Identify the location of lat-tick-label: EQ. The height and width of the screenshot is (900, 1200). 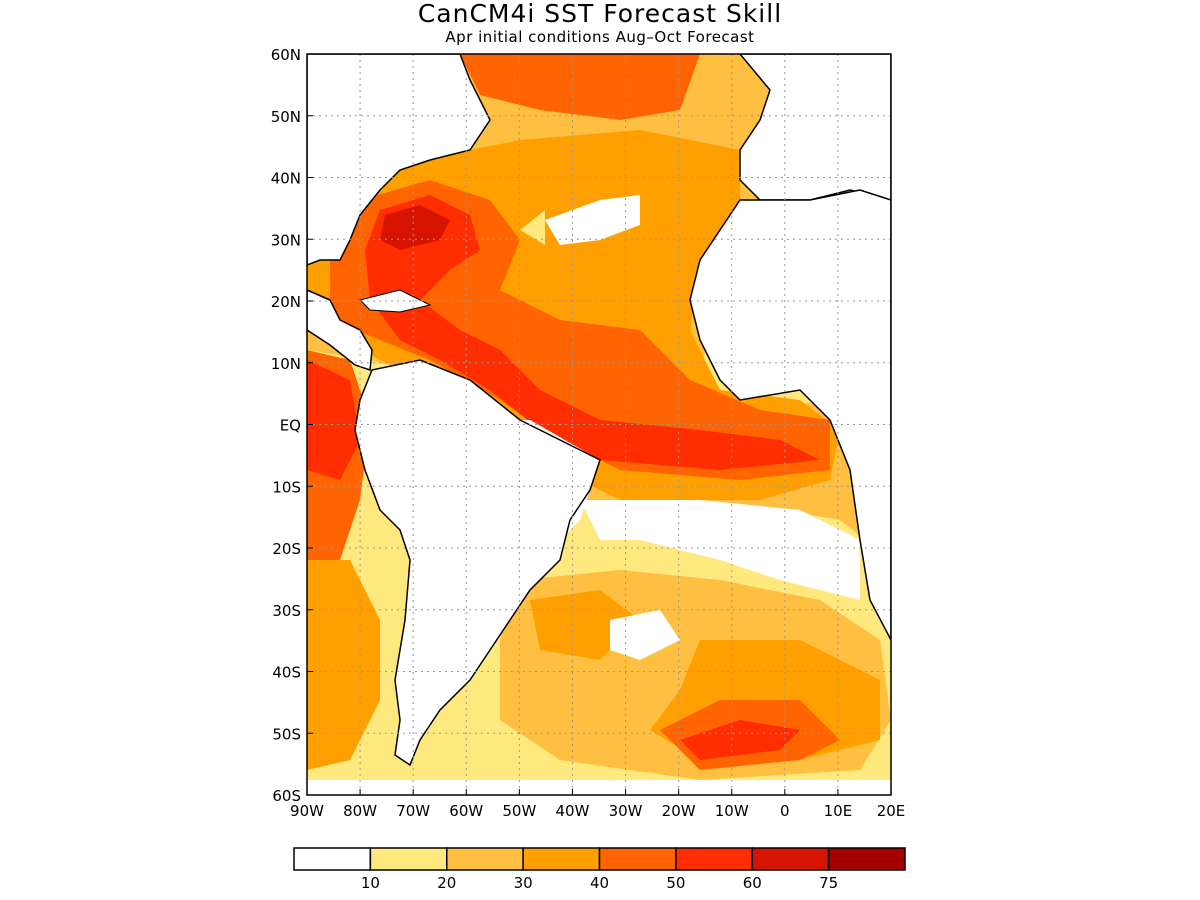
(290, 426).